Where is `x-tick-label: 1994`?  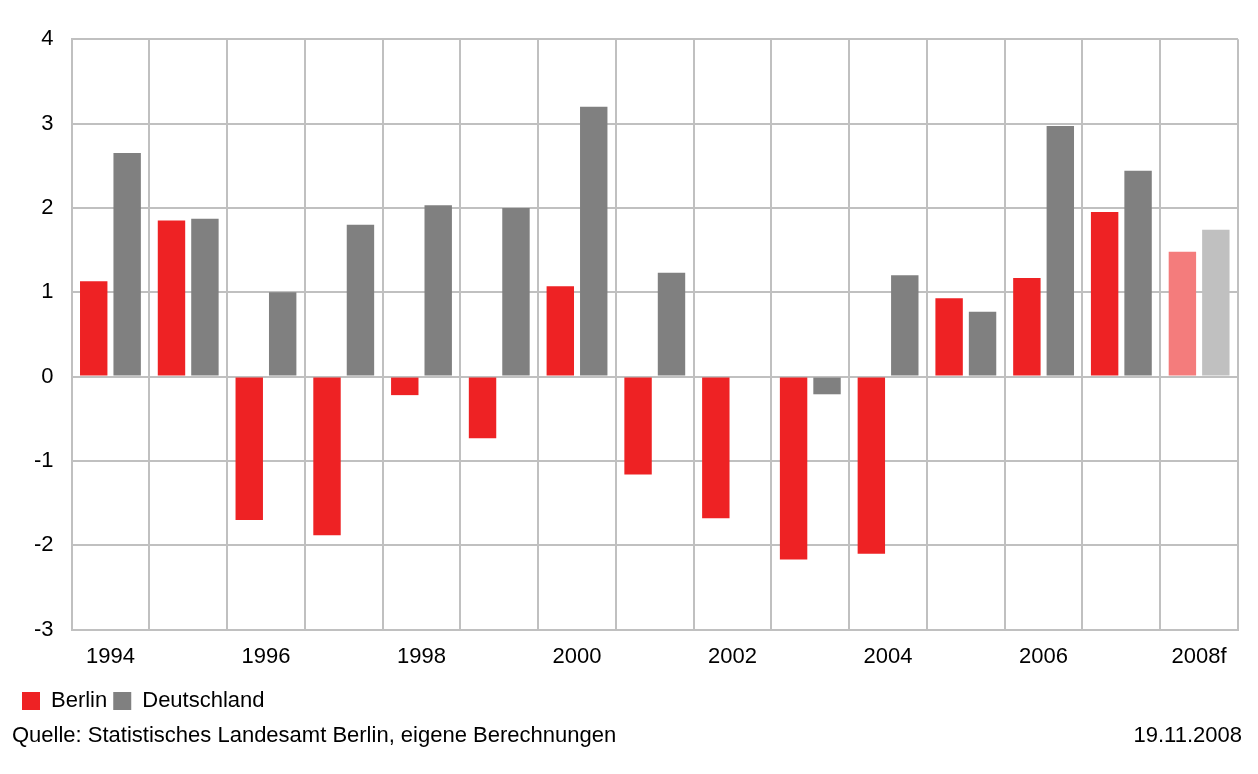
x-tick-label: 1994 is located at coordinates (110, 655).